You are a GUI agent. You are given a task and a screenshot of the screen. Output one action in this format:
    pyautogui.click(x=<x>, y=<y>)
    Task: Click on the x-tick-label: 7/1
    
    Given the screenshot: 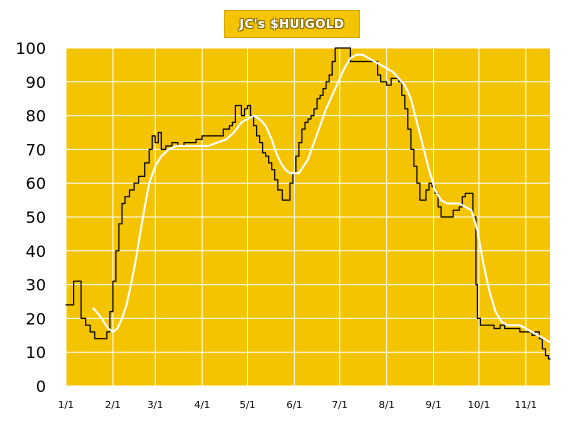 What is the action you would take?
    pyautogui.click(x=340, y=405)
    